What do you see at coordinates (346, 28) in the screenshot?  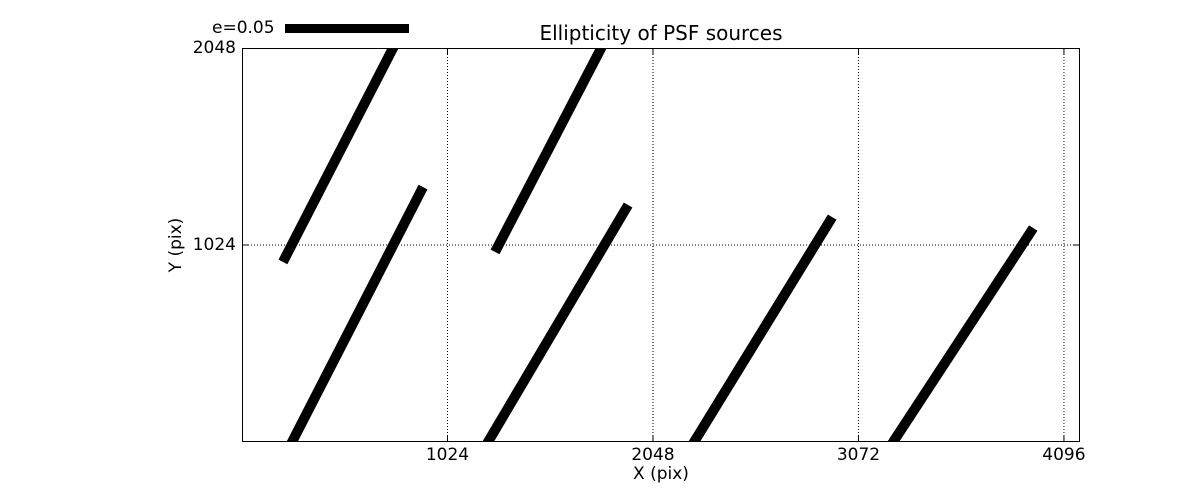 I see `legend-line-sample` at bounding box center [346, 28].